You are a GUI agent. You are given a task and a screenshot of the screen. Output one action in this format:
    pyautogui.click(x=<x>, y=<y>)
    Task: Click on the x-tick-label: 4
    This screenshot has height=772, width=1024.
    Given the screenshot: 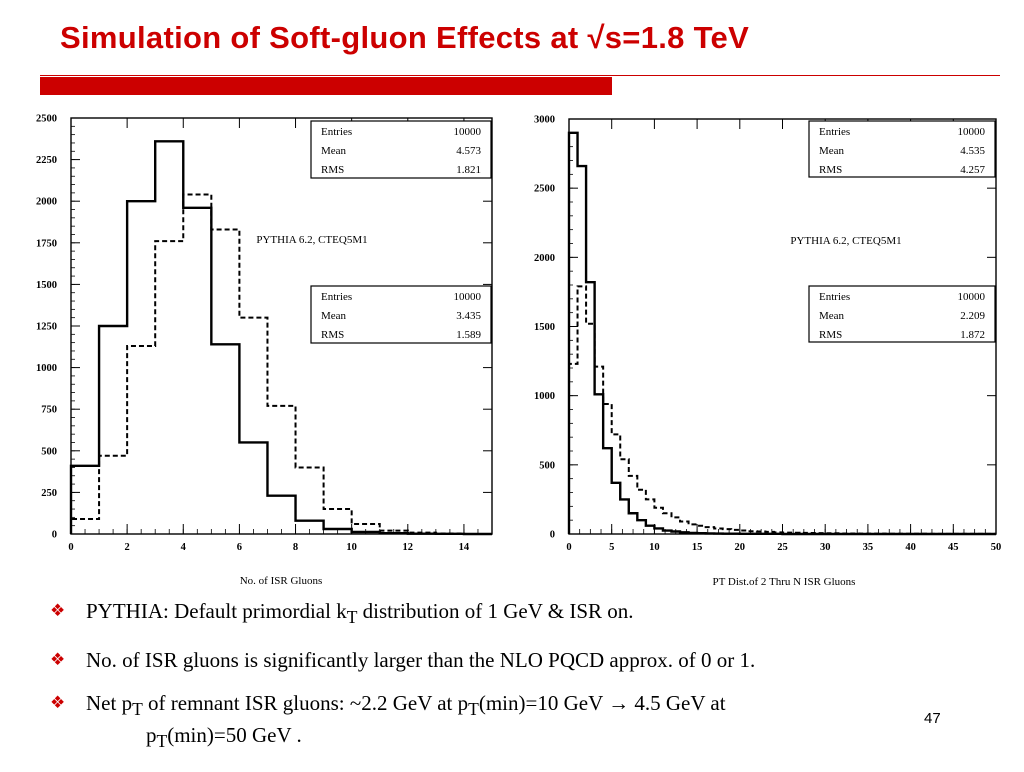 What is the action you would take?
    pyautogui.click(x=184, y=547)
    